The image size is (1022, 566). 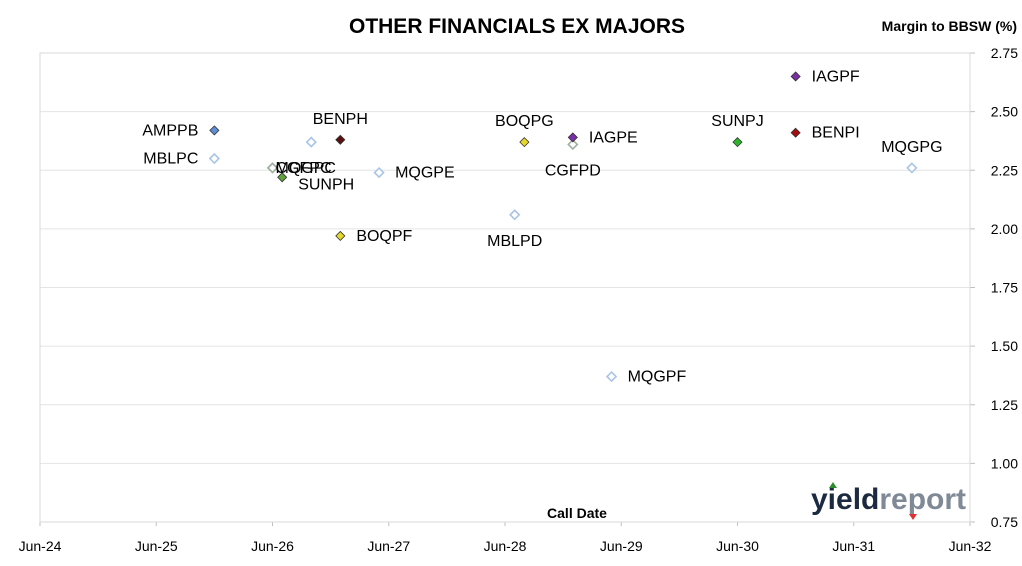 I want to click on x-tick-label: Jun-28, so click(x=505, y=546).